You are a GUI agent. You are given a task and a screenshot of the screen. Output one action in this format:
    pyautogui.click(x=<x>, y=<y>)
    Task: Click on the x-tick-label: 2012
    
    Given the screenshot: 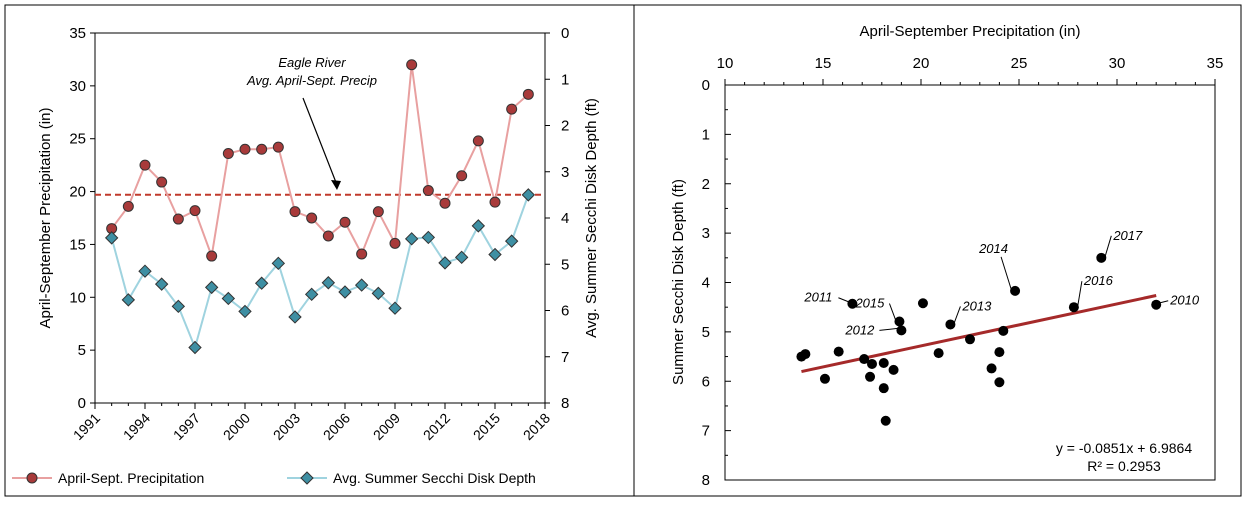 What is the action you would take?
    pyautogui.click(x=436, y=426)
    